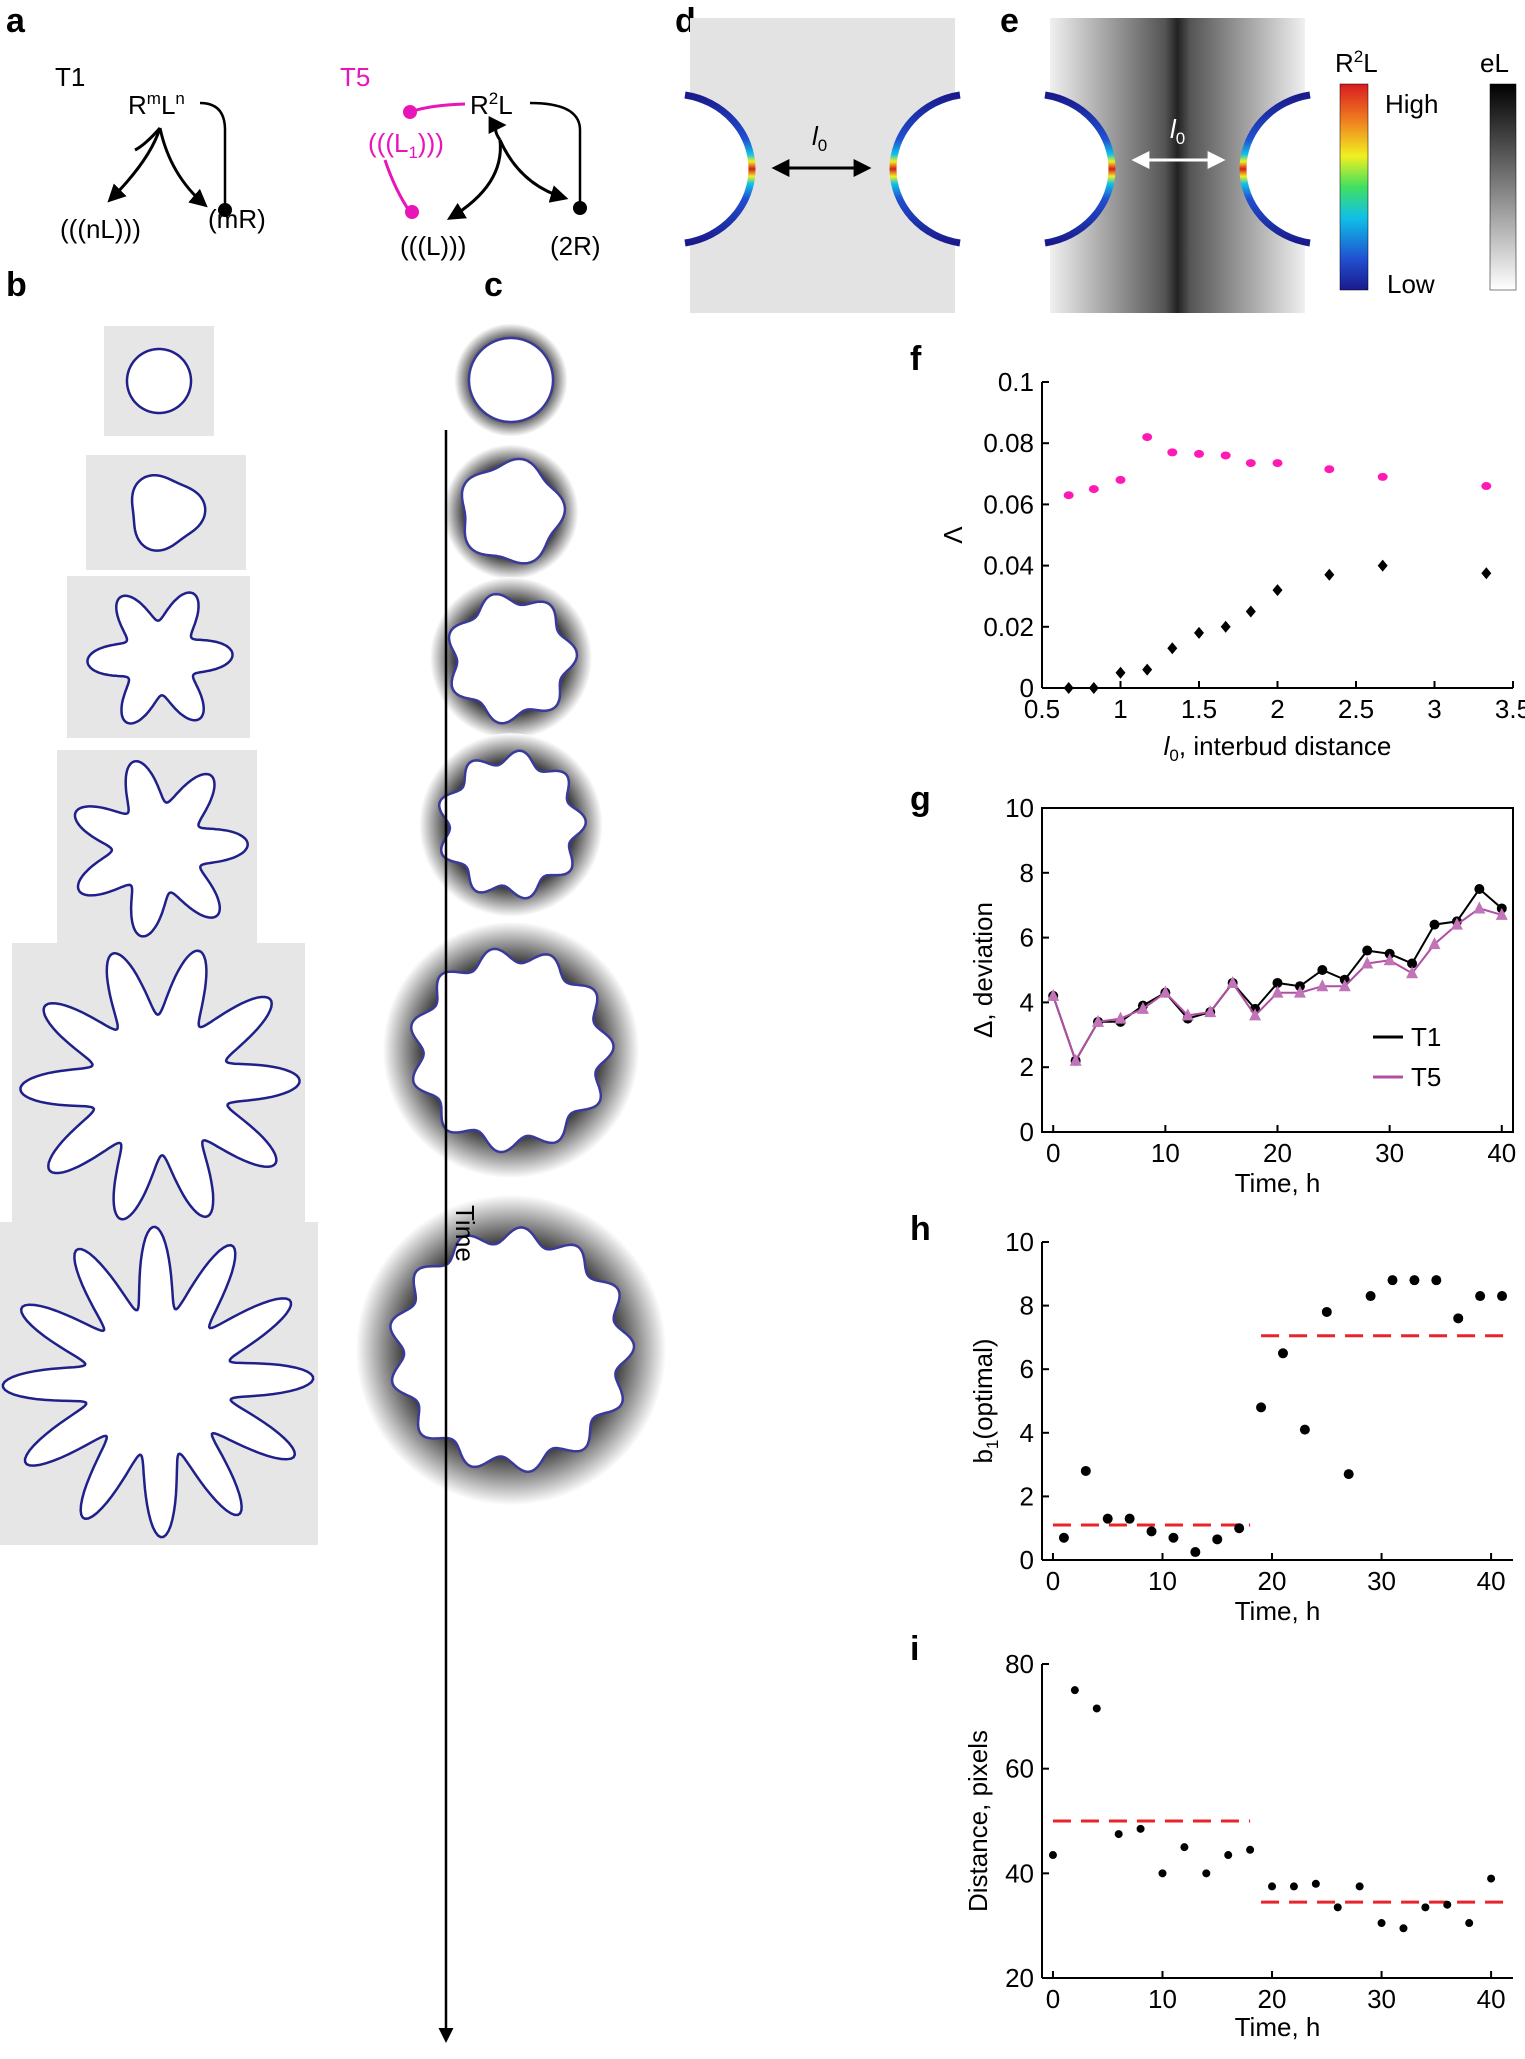 The height and width of the screenshot is (2059, 1525). I want to click on t5-inhibitor-dot-top, so click(410, 112).